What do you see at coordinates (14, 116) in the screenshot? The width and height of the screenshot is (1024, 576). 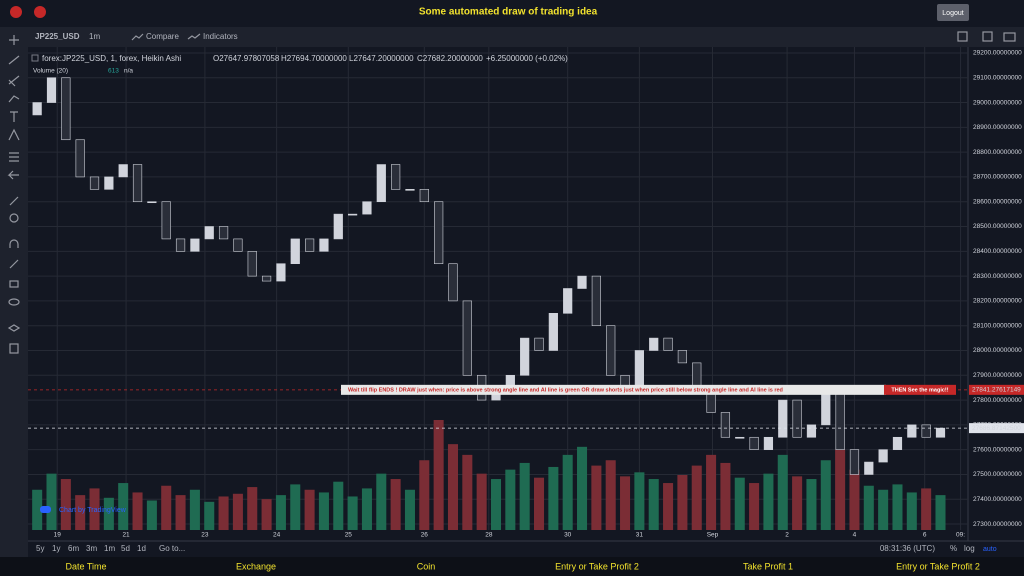 I see `text-tool` at bounding box center [14, 116].